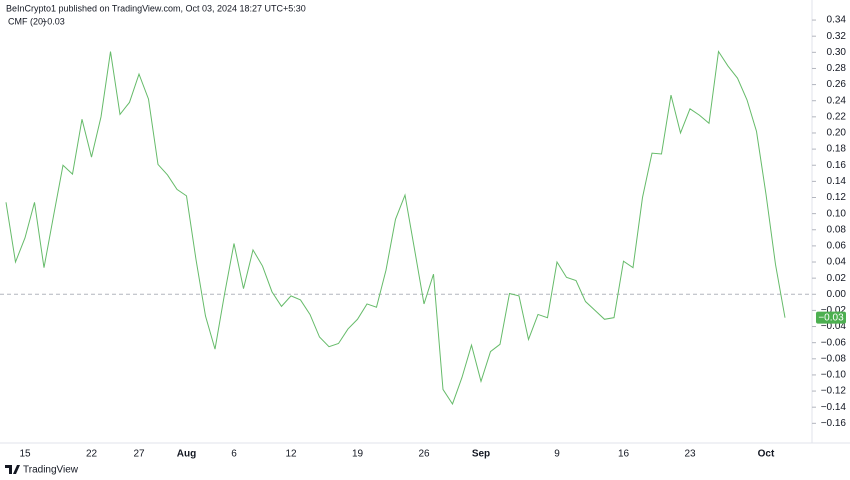 The image size is (850, 480). Describe the element at coordinates (834, 391) in the screenshot. I see `y-tick-label: −0.12` at that location.